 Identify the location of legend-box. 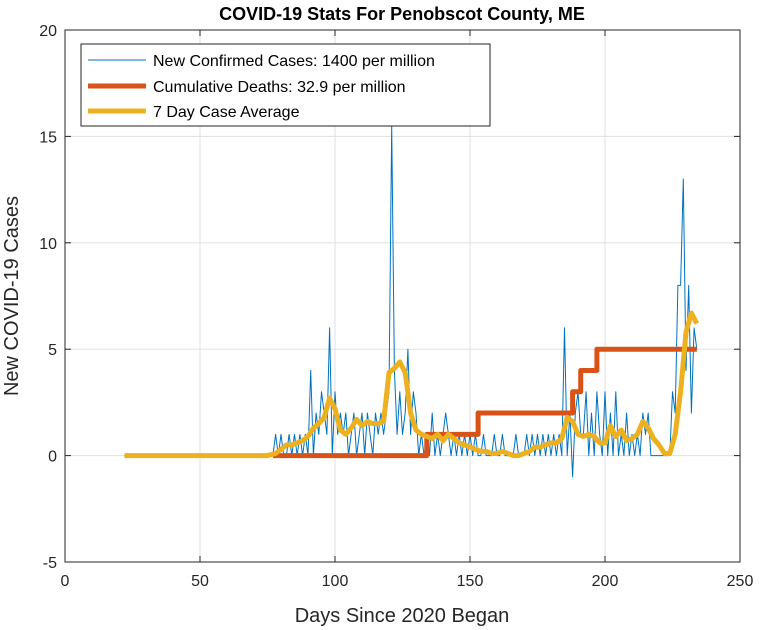
(285, 85).